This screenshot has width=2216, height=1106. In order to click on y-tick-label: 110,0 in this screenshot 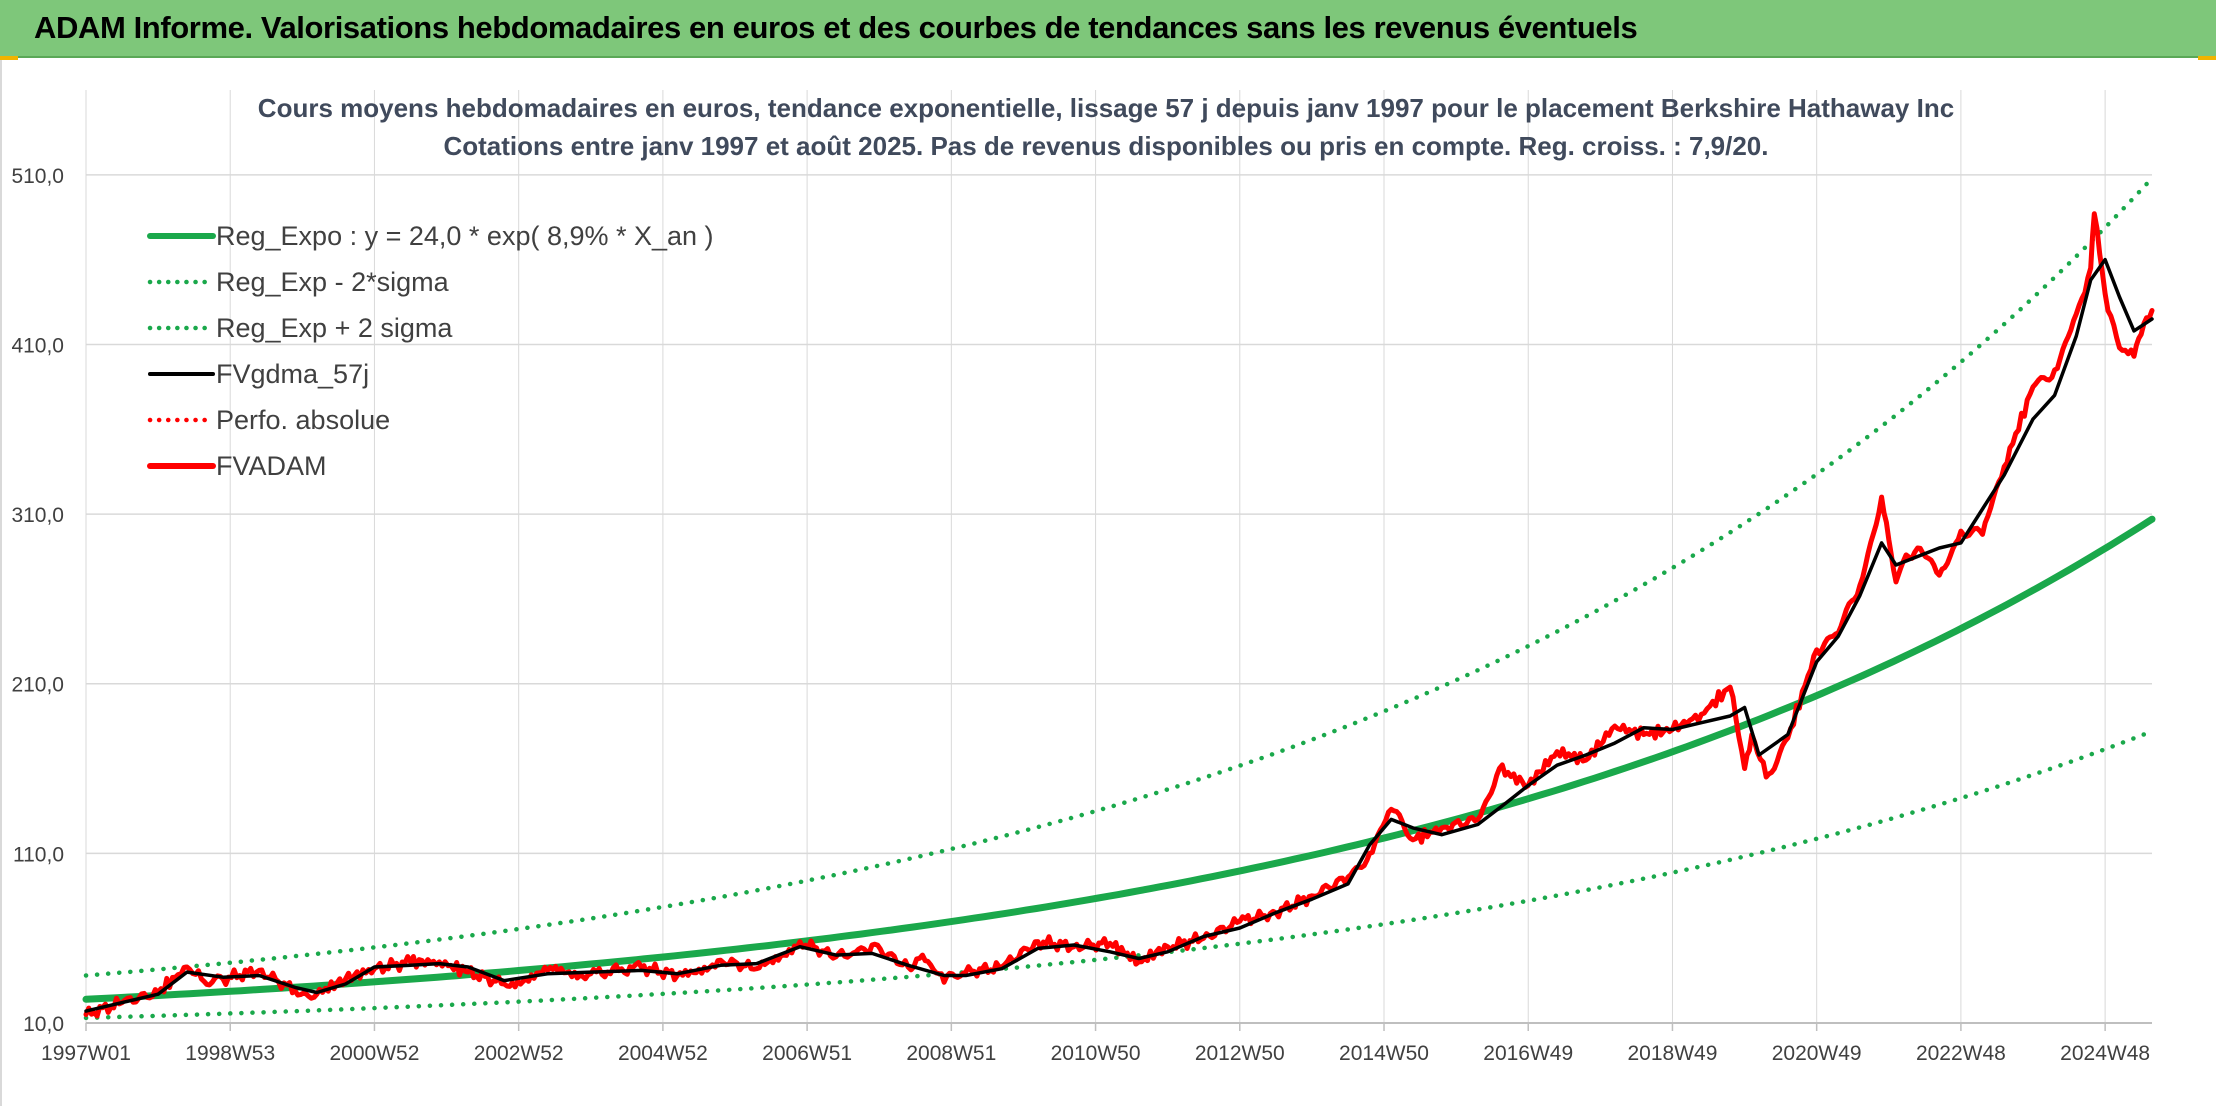, I will do `click(38, 854)`.